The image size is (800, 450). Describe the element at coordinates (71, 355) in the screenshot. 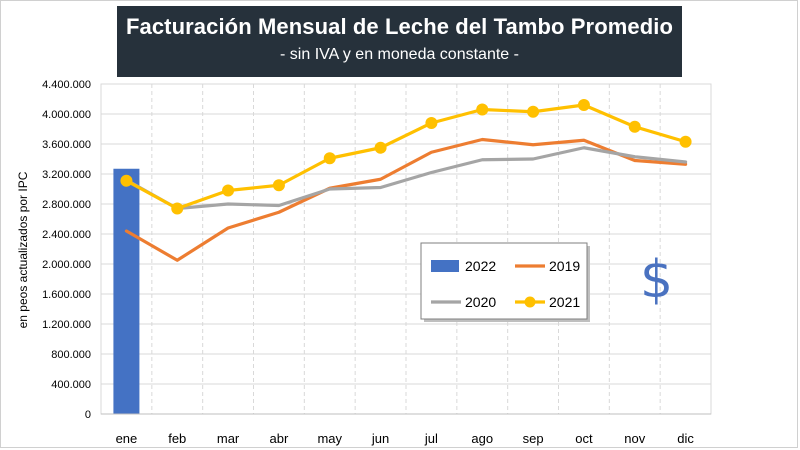

I see `y-tick-label: 800.000` at that location.